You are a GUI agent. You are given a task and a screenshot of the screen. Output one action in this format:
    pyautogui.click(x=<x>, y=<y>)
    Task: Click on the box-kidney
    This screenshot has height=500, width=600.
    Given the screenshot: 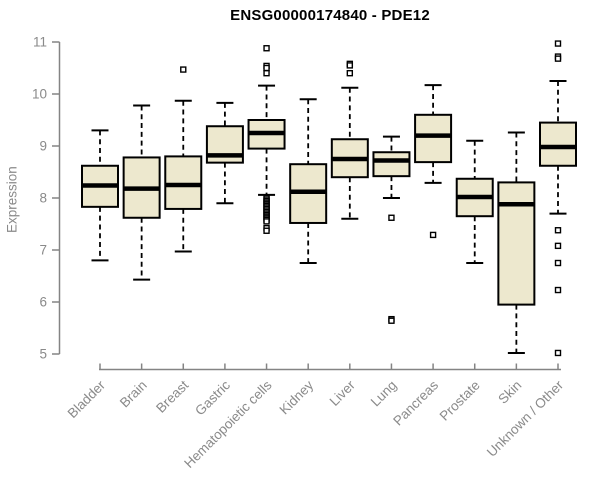 What is the action you would take?
    pyautogui.click(x=308, y=181)
    